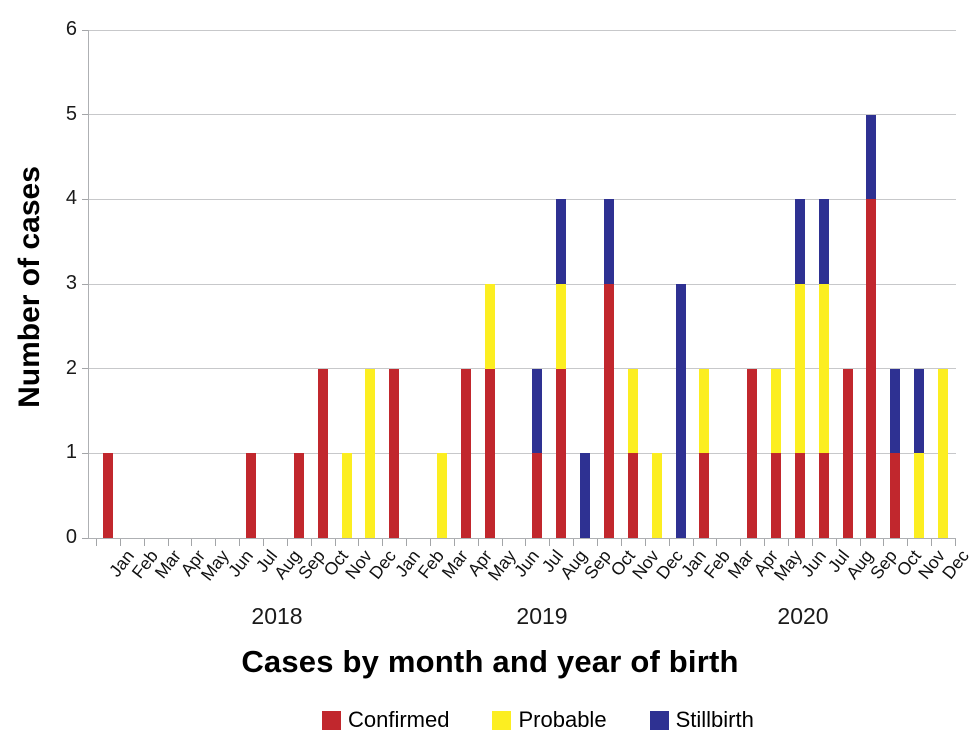 The height and width of the screenshot is (750, 980). Describe the element at coordinates (955, 564) in the screenshot. I see `month-label: Dec` at that location.